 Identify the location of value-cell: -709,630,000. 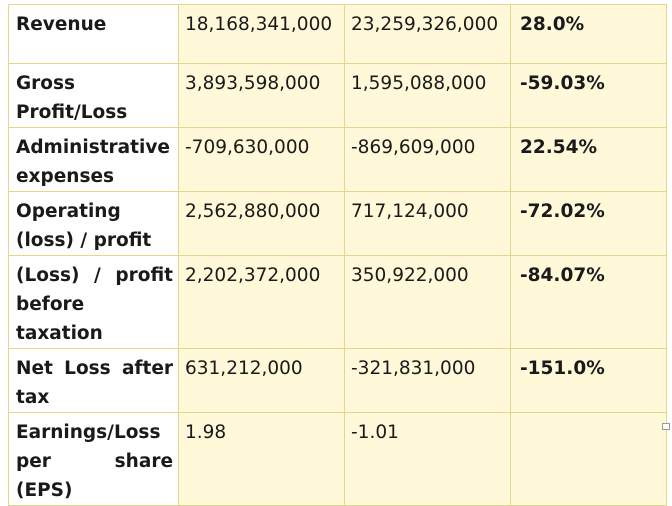
(261, 159).